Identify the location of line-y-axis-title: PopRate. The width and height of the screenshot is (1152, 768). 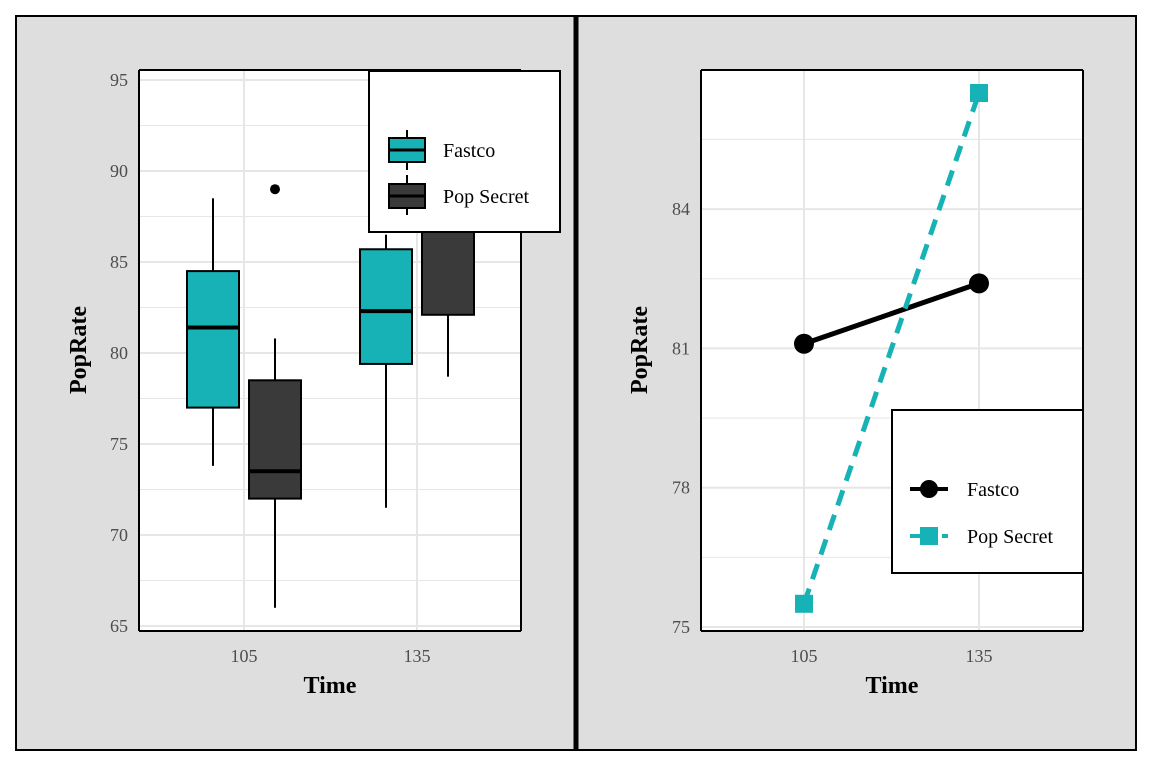
(640, 350).